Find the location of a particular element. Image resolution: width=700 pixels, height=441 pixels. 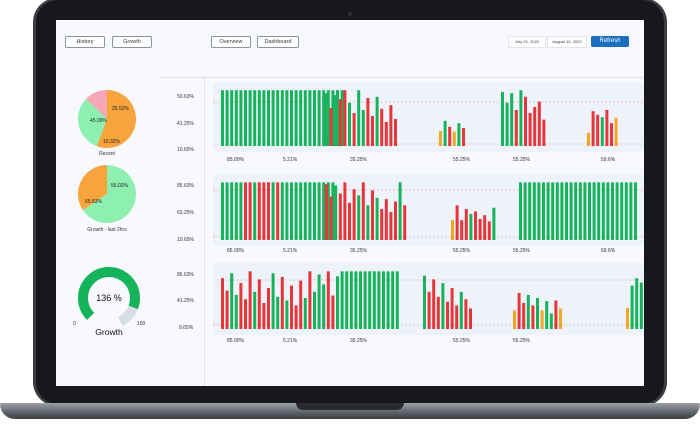

sidebar-divider is located at coordinates (204, 230).